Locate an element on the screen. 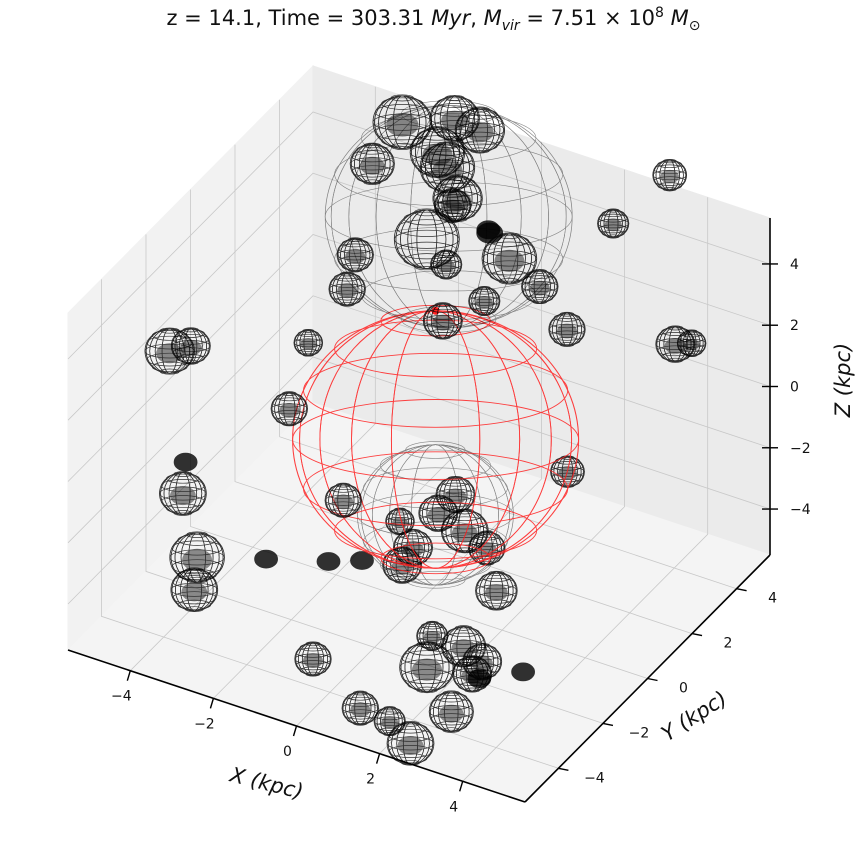  sphere-outline is located at coordinates (435, 515).